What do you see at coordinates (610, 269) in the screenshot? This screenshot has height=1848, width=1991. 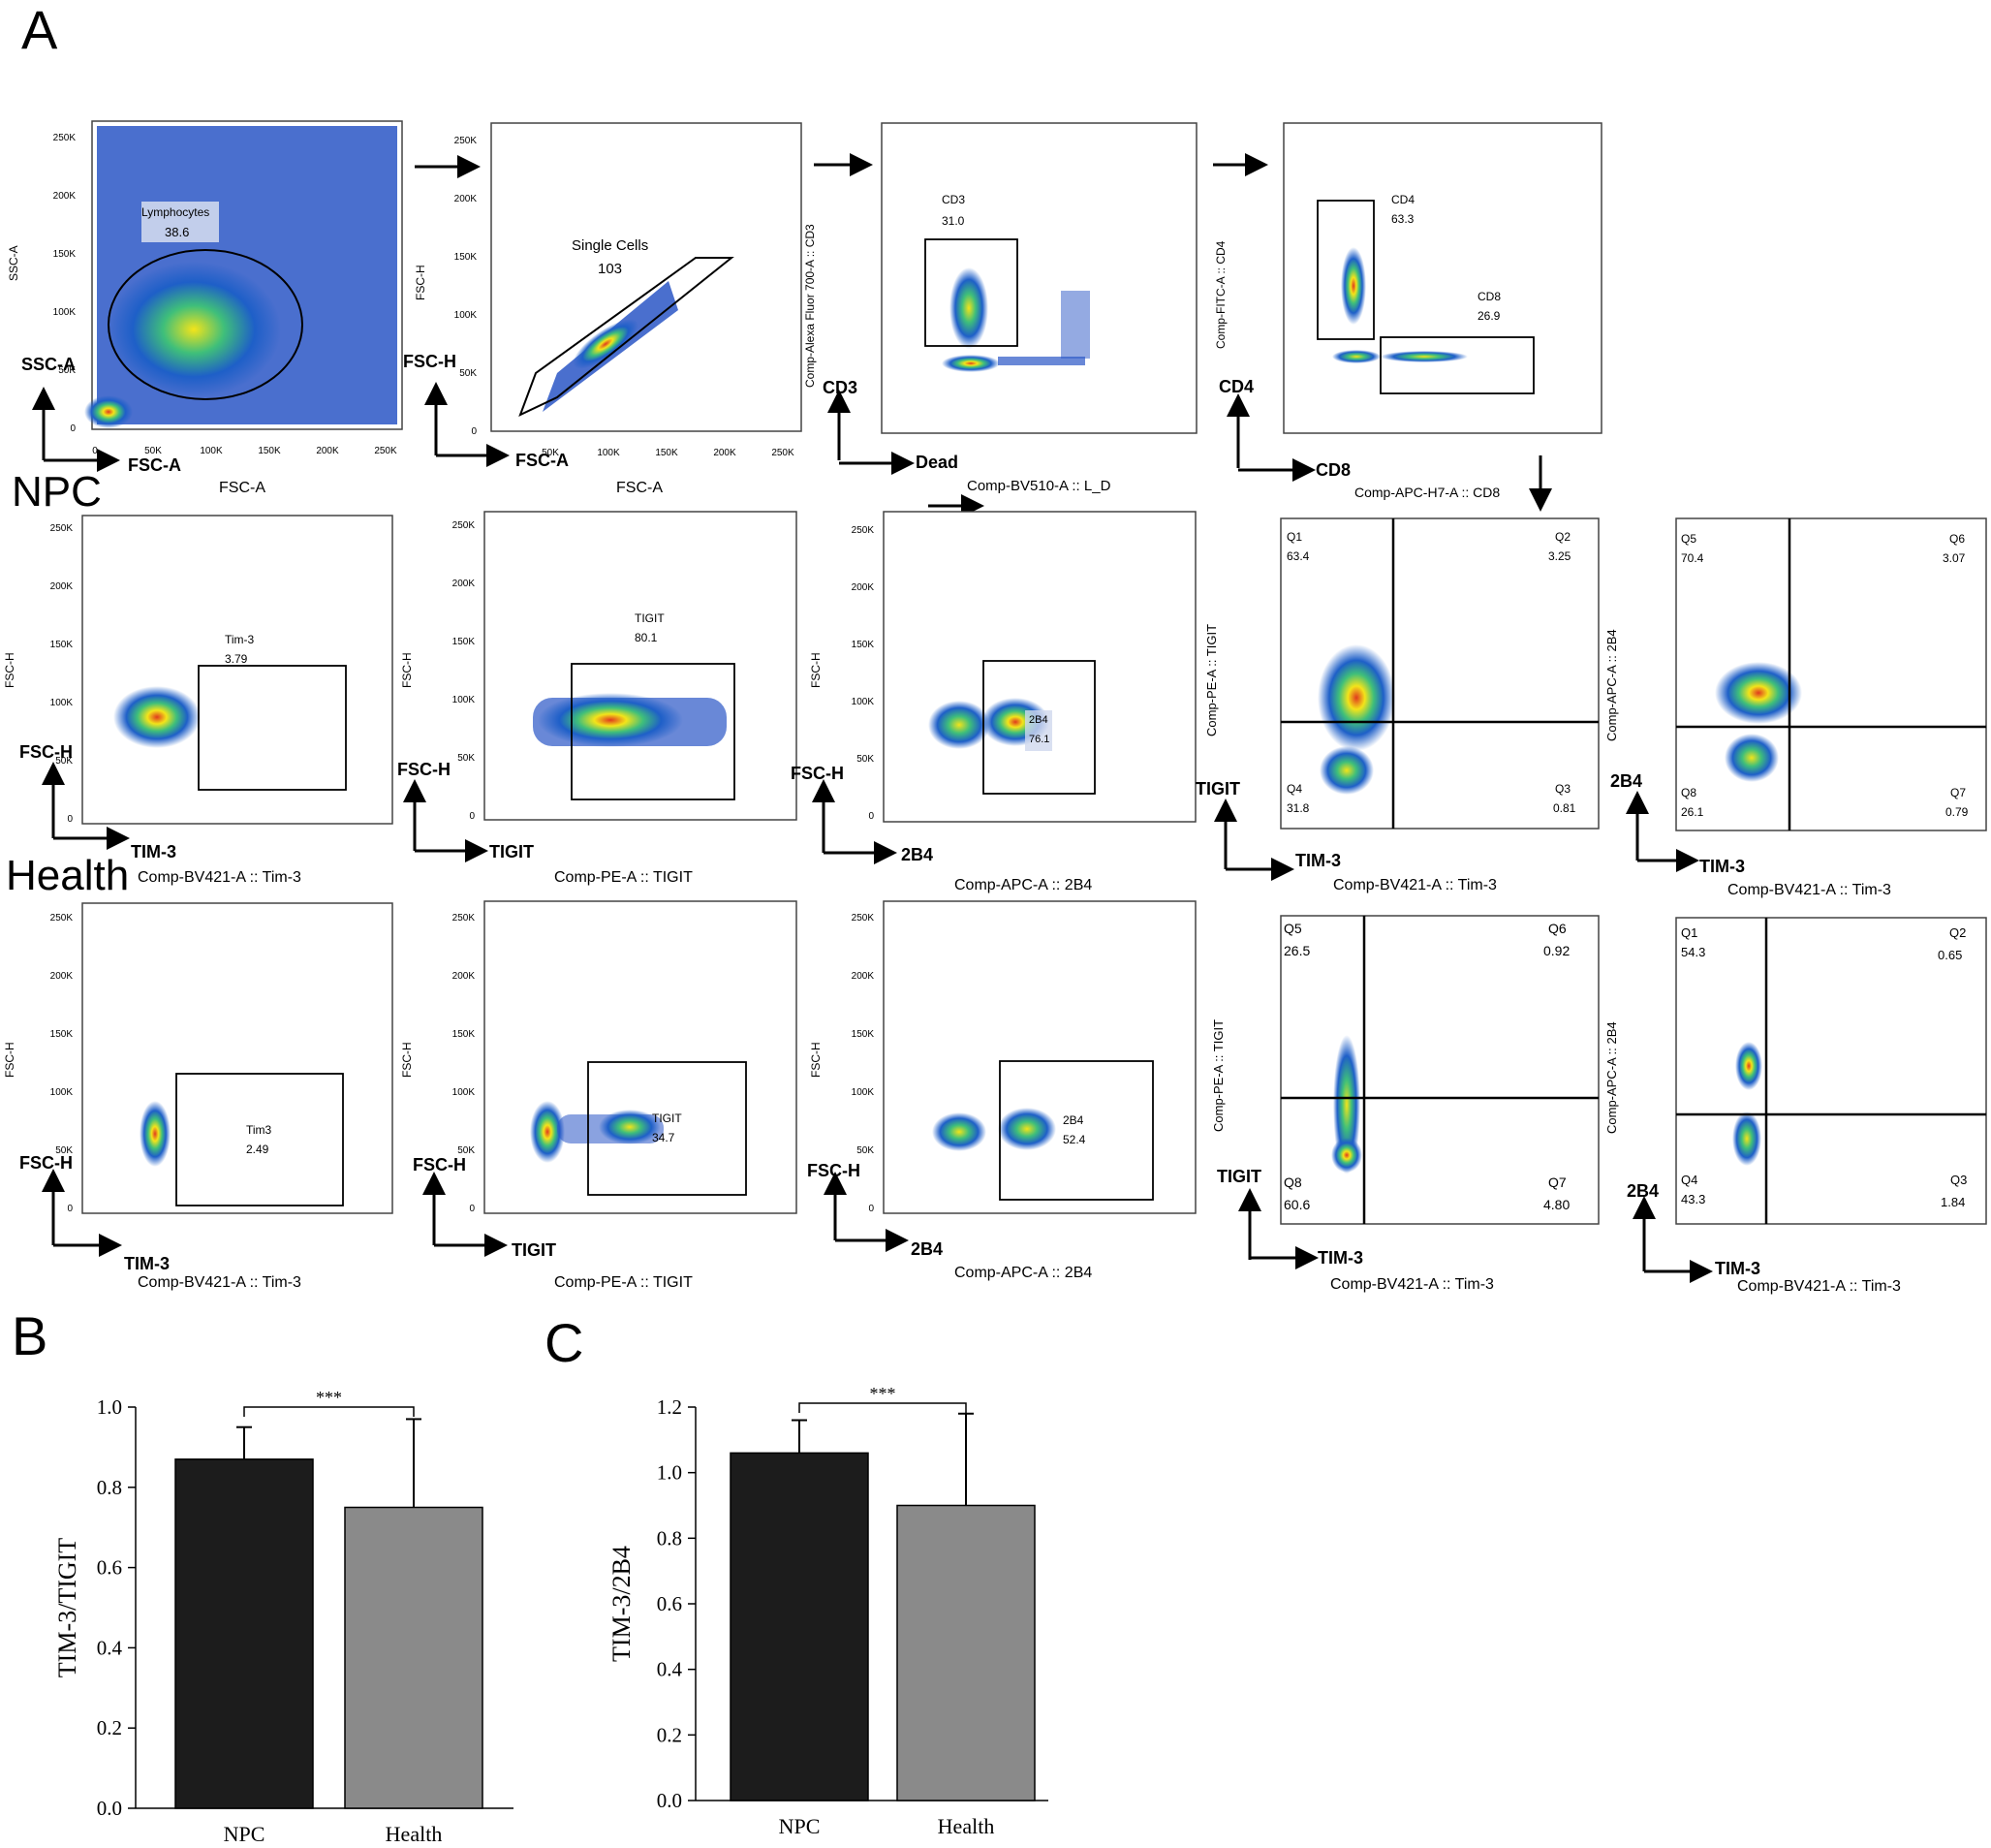 I see `gate-singlecells-value: 103` at bounding box center [610, 269].